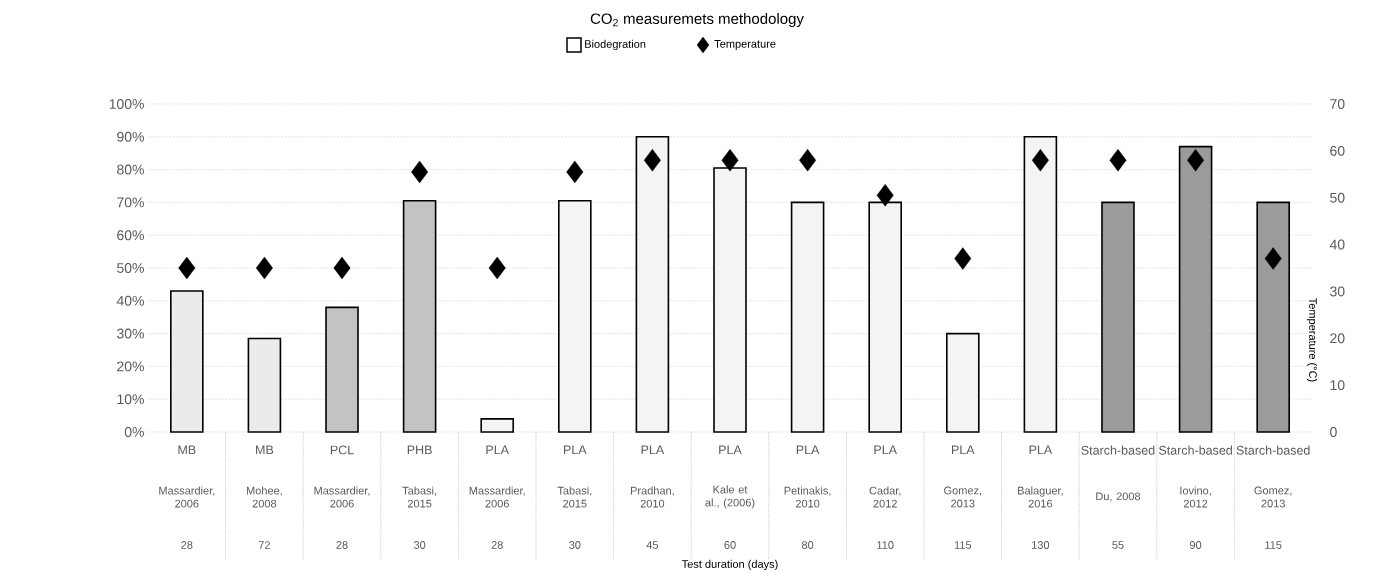 This screenshot has height=572, width=1394. Describe the element at coordinates (885, 545) in the screenshot. I see `text: 110` at that location.